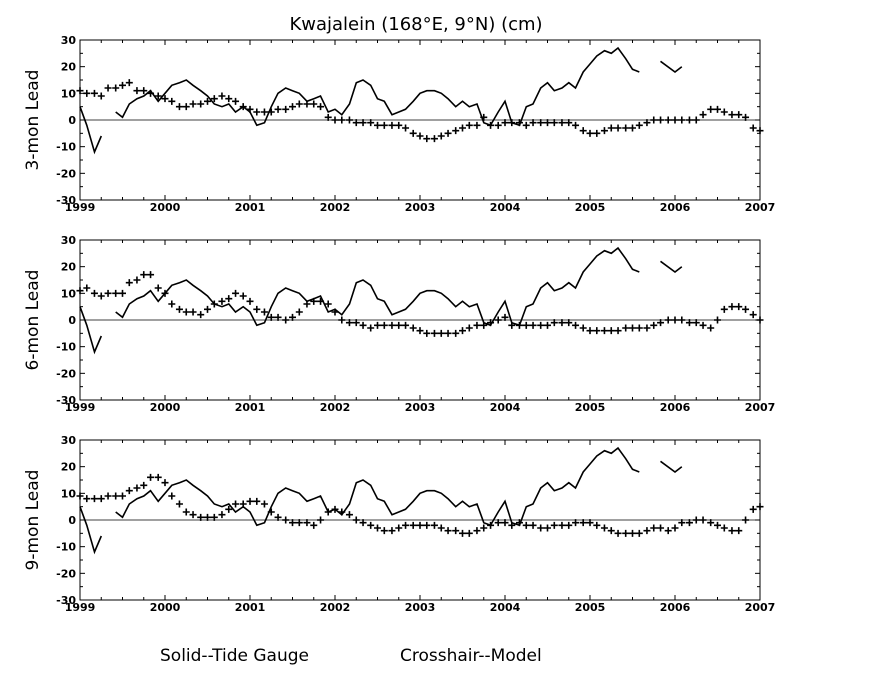  I want to click on x-tick-label: 2006, so click(675, 407).